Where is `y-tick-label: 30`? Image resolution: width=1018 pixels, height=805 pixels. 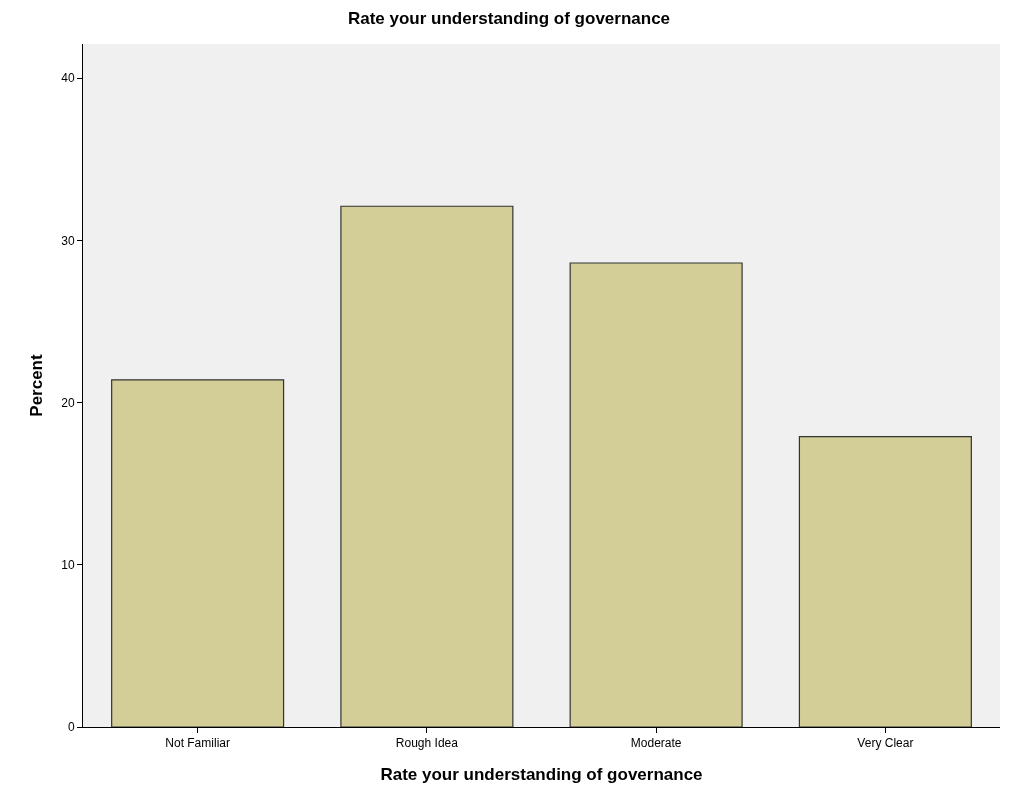 y-tick-label: 30 is located at coordinates (68, 240).